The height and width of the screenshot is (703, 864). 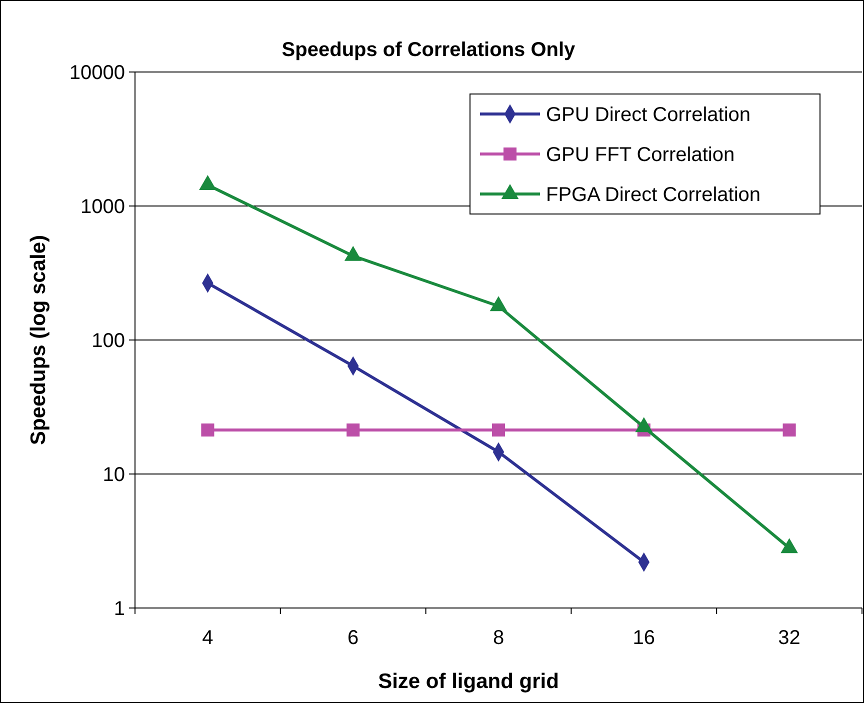 I want to click on x-axis-title: Size of ligand grid, so click(x=468, y=681).